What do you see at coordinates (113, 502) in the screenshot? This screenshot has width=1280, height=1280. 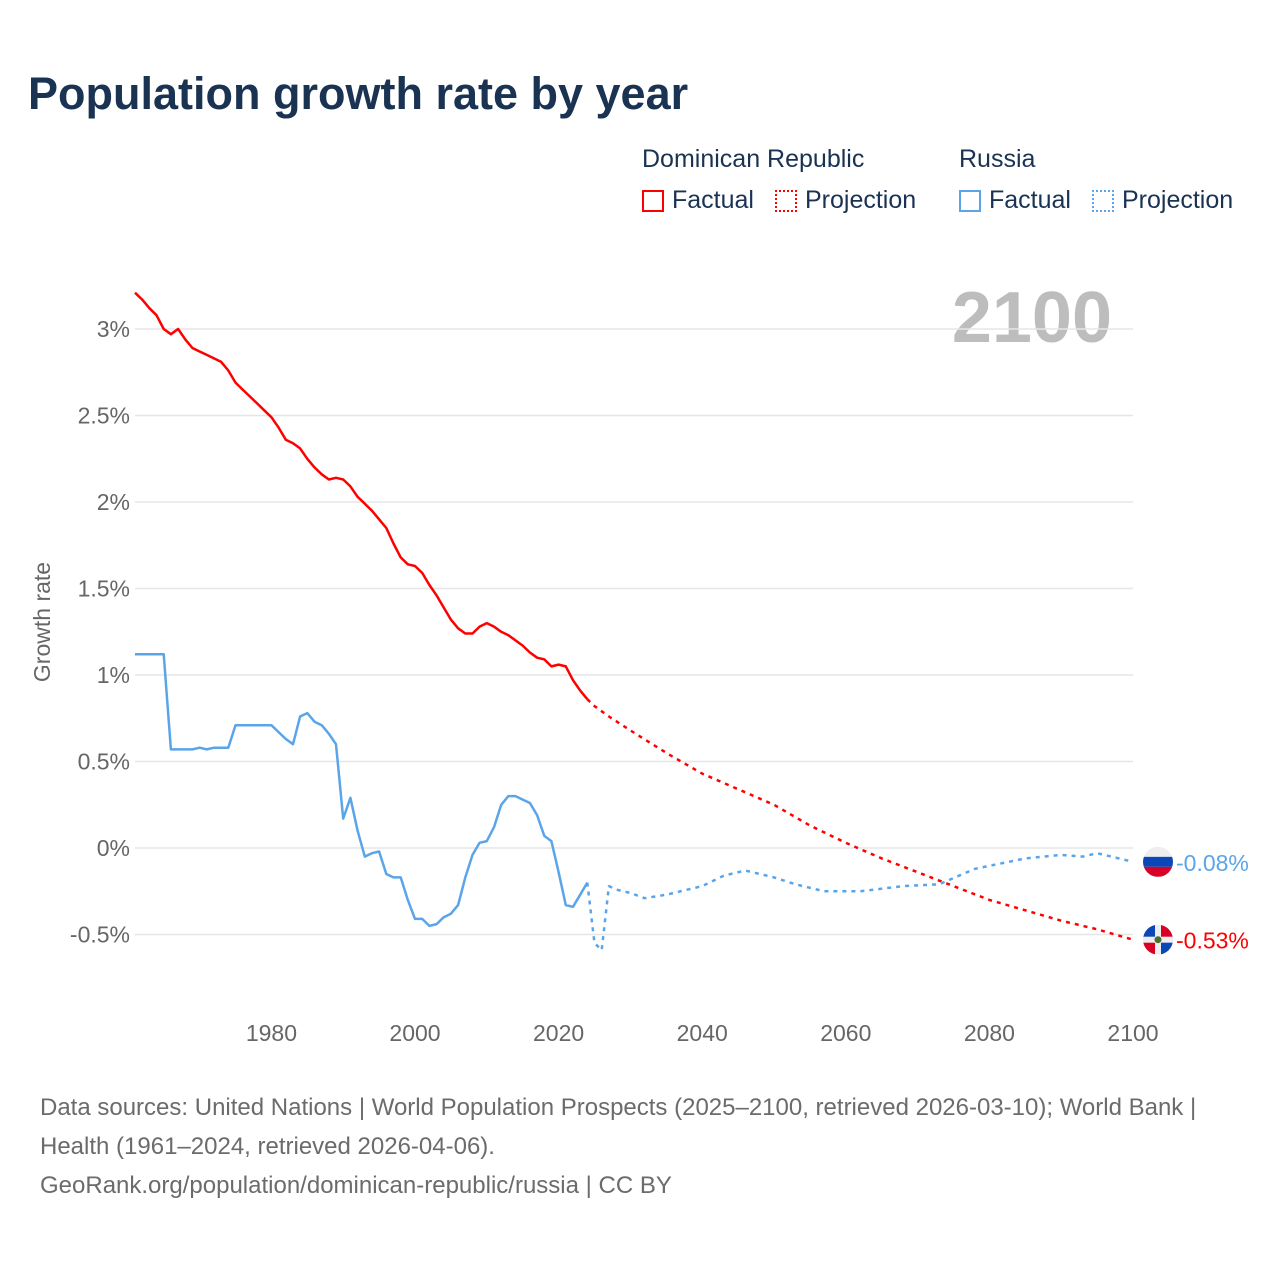 I see `y-tick-label: 2%` at bounding box center [113, 502].